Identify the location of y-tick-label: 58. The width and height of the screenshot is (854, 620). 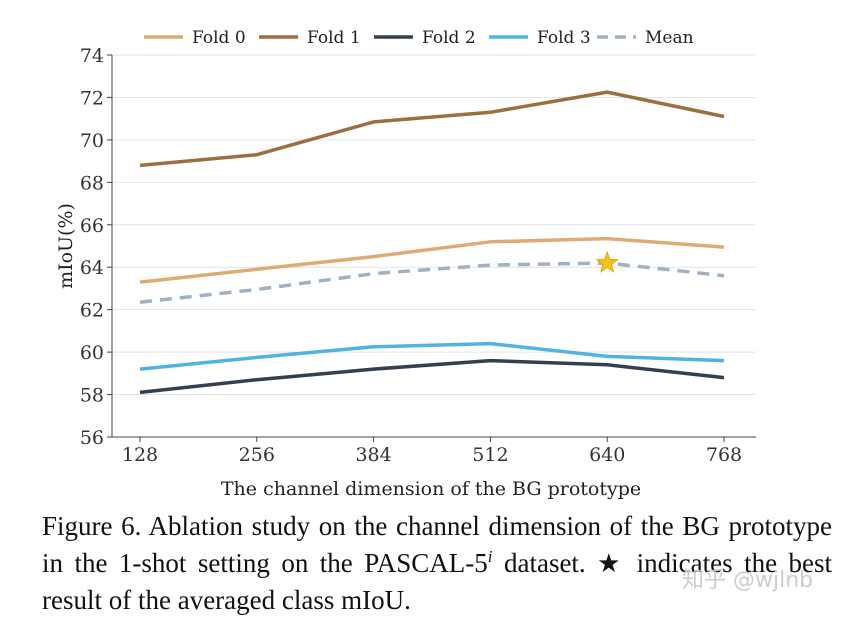
(92, 396).